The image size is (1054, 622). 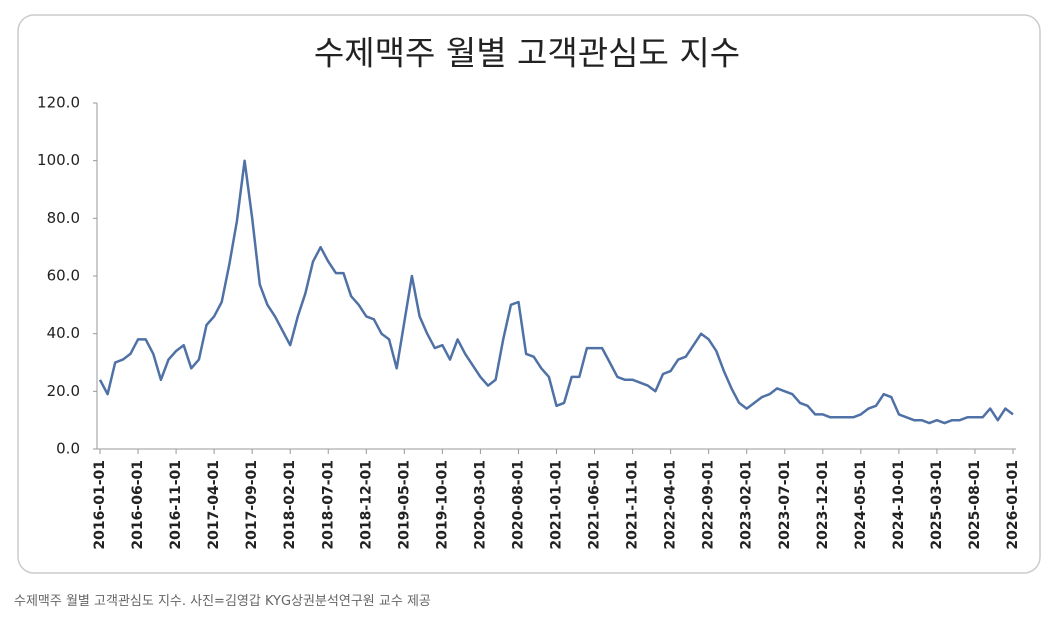 I want to click on x-tick-label: 2024-05-01, so click(x=861, y=505).